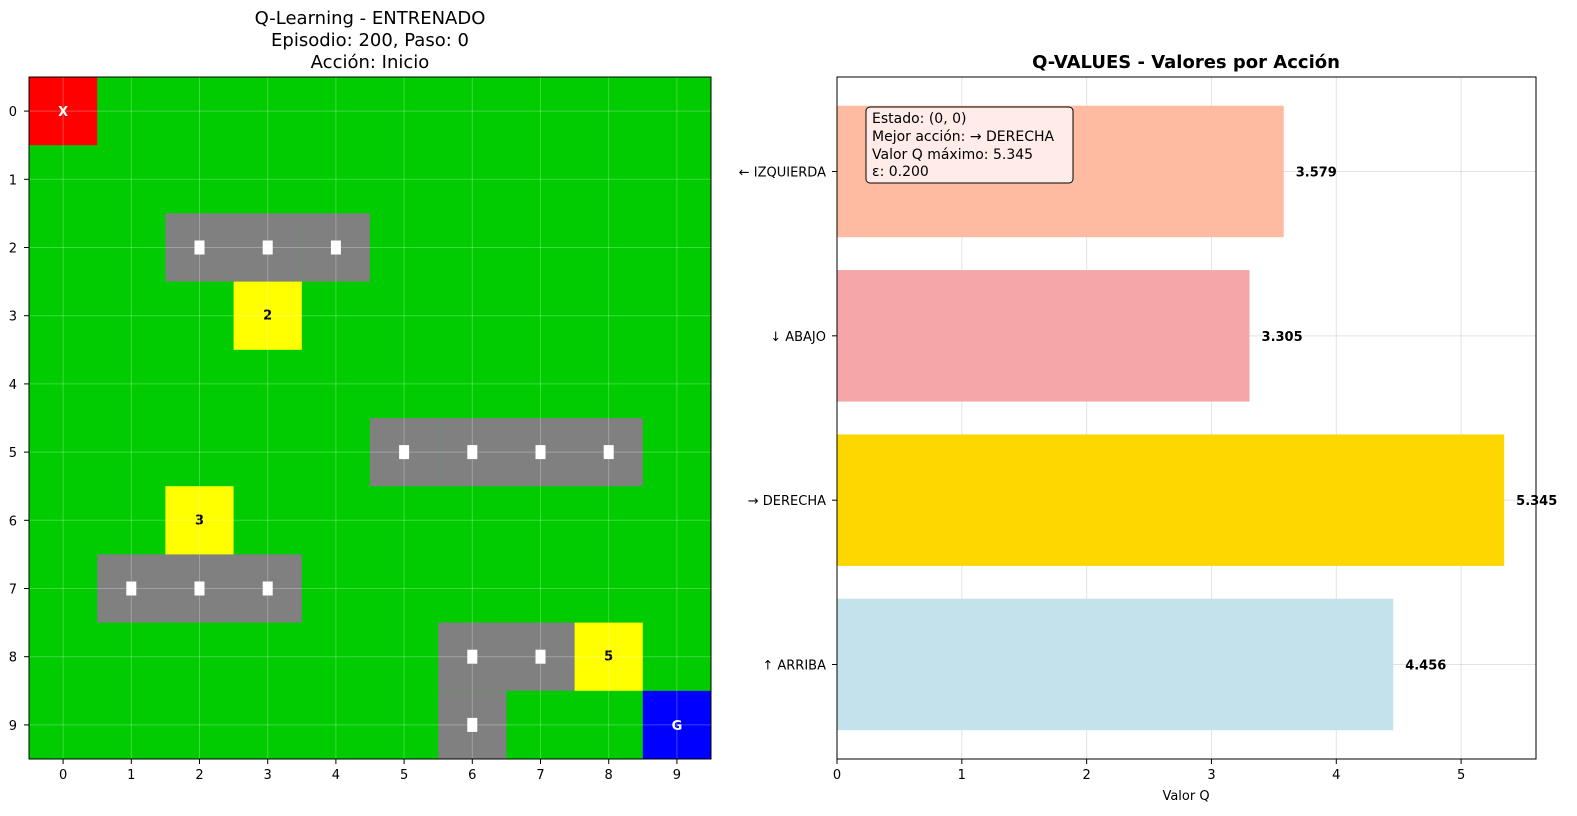 The width and height of the screenshot is (1577, 816). I want to click on bonus-label: 5, so click(608, 657).